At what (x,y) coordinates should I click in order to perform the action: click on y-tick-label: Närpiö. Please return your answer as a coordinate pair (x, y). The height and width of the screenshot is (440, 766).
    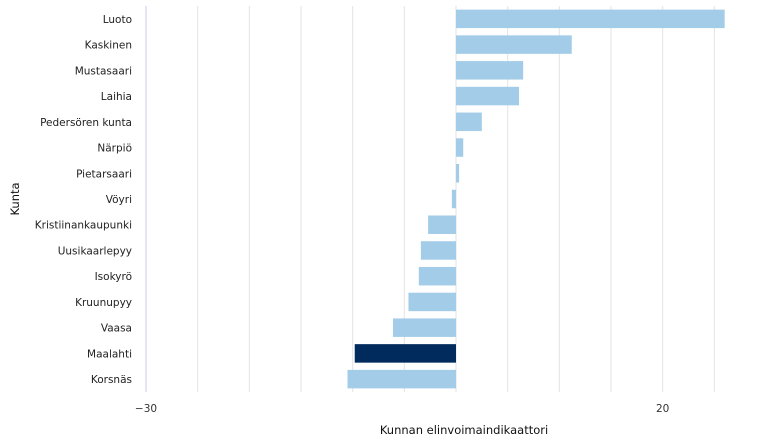
    Looking at the image, I should click on (114, 149).